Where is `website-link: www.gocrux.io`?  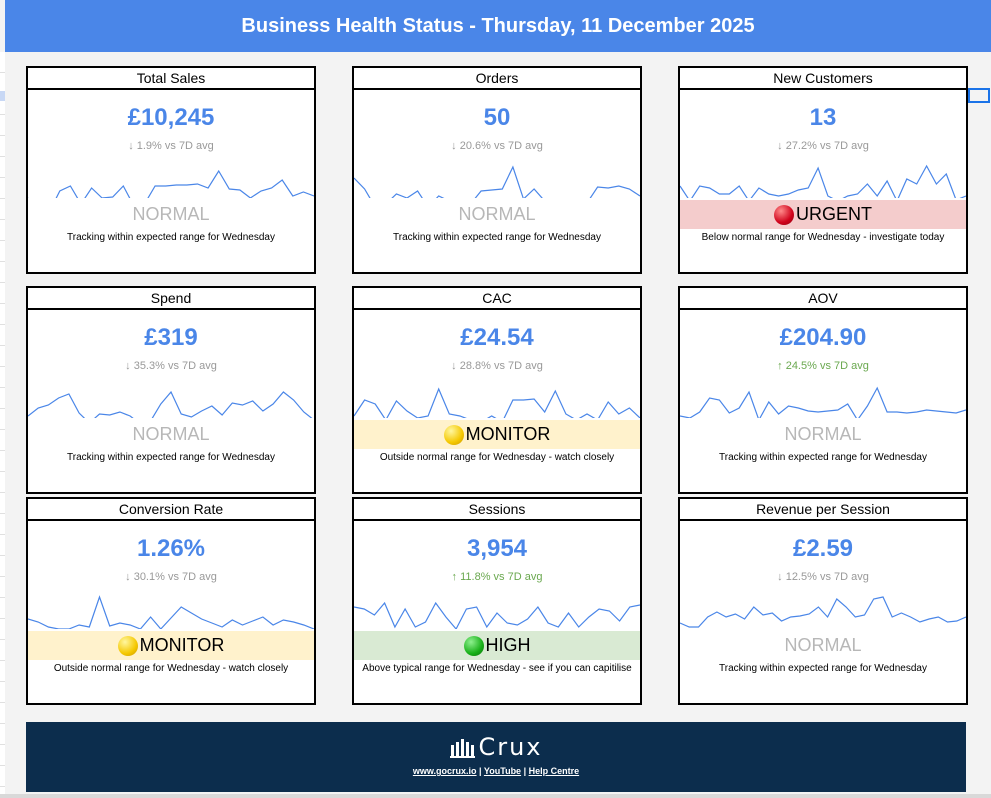
website-link: www.gocrux.io is located at coordinates (444, 771).